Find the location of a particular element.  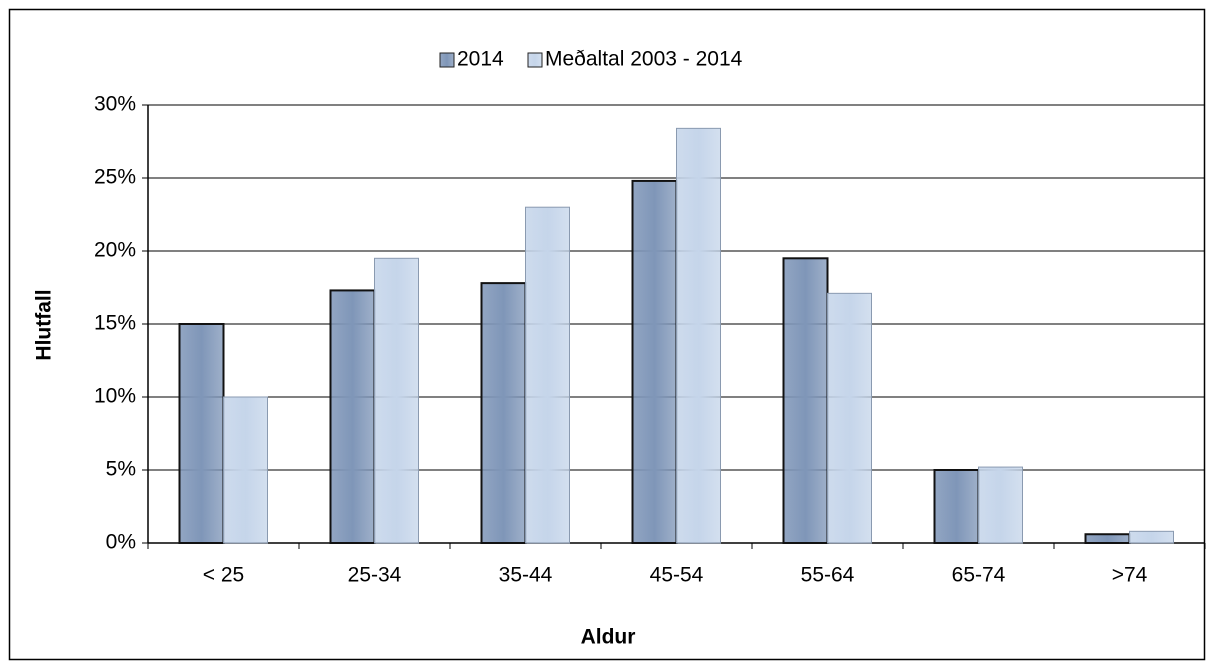

y-axis-label: Hlutfall is located at coordinates (44, 324).